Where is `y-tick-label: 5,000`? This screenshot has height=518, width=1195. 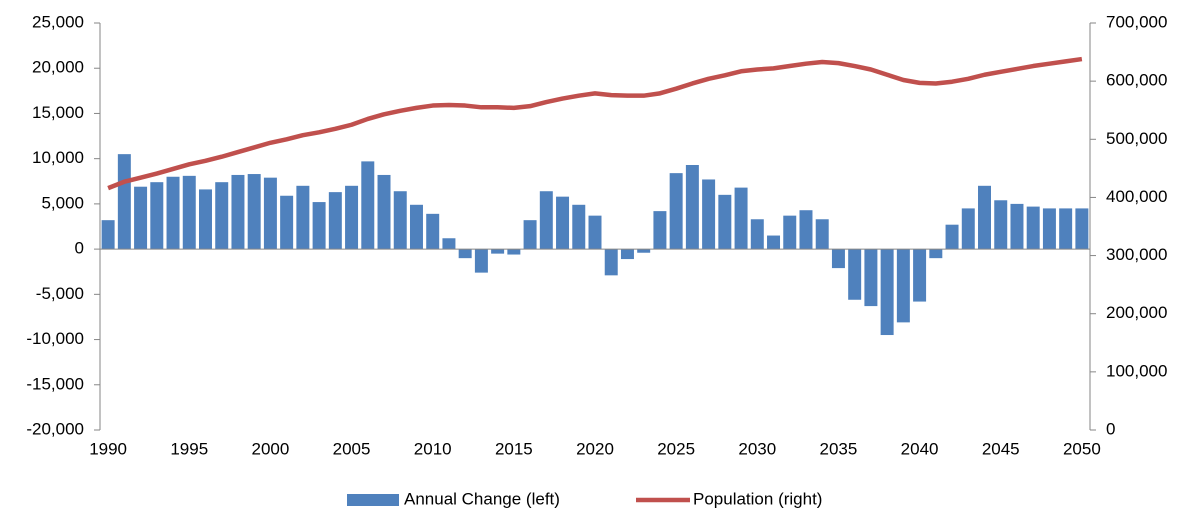 y-tick-label: 5,000 is located at coordinates (62, 202).